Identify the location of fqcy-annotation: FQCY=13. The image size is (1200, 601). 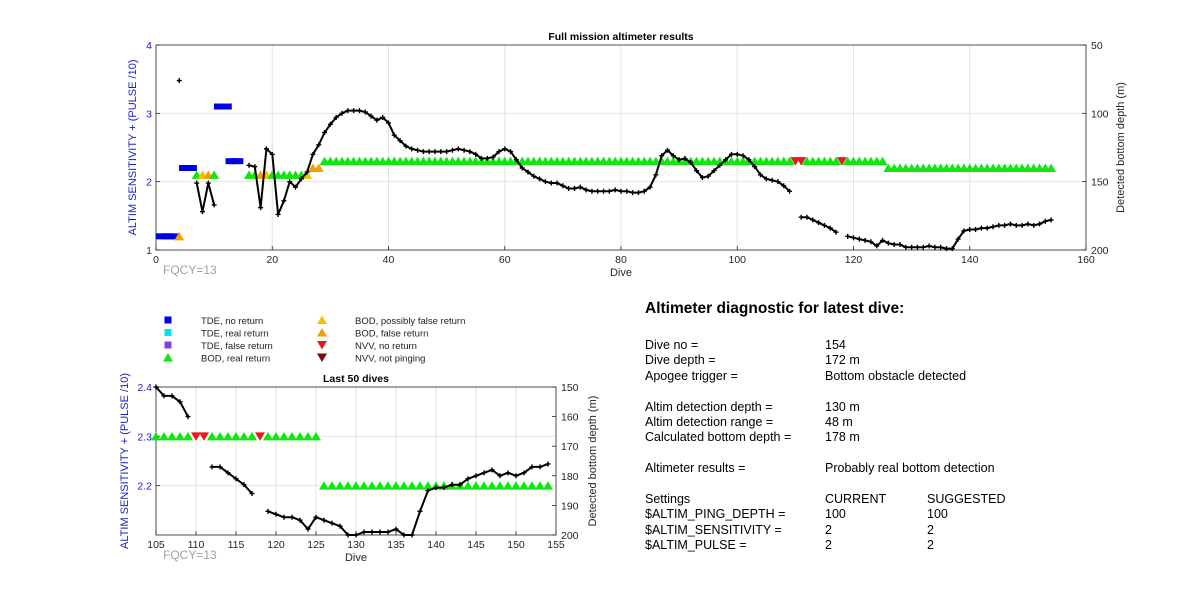
(190, 555).